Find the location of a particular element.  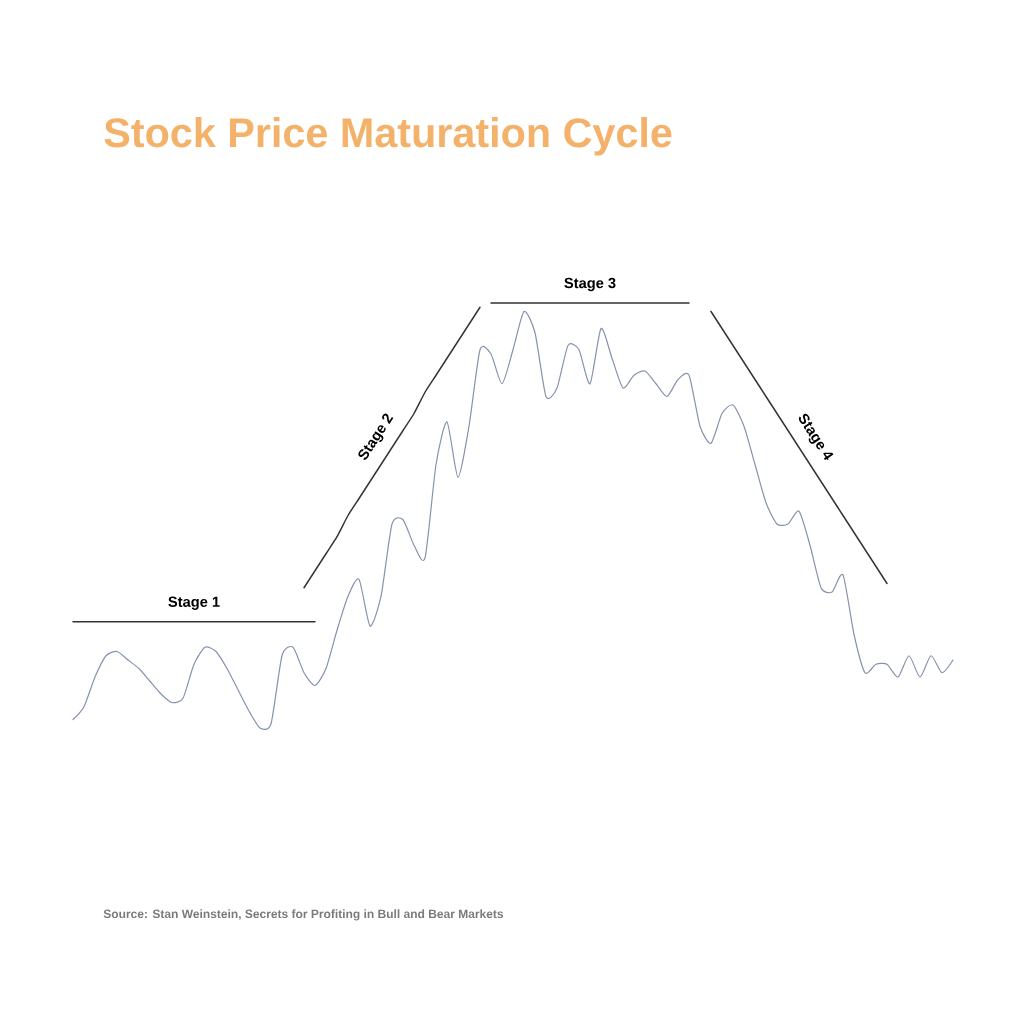

chart-title: Stock Price Maturation Cycle is located at coordinates (388, 136).